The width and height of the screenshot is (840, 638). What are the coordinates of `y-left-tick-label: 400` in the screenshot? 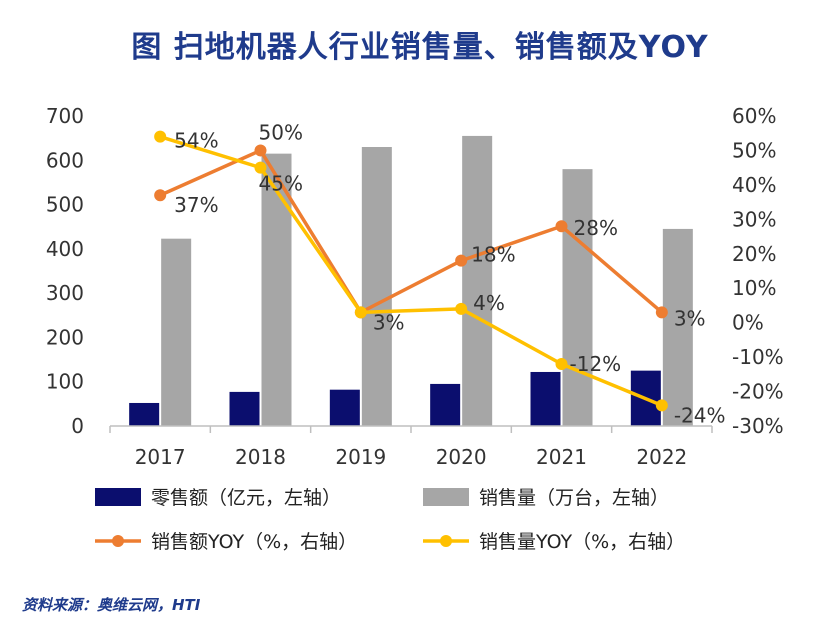 It's located at (65, 249).